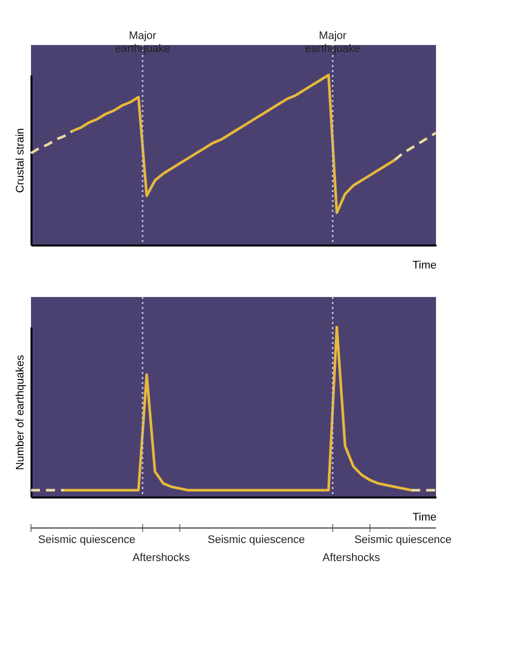 The image size is (512, 659). What do you see at coordinates (20, 412) in the screenshot?
I see `y-axis-title: Number of earthquakes` at bounding box center [20, 412].